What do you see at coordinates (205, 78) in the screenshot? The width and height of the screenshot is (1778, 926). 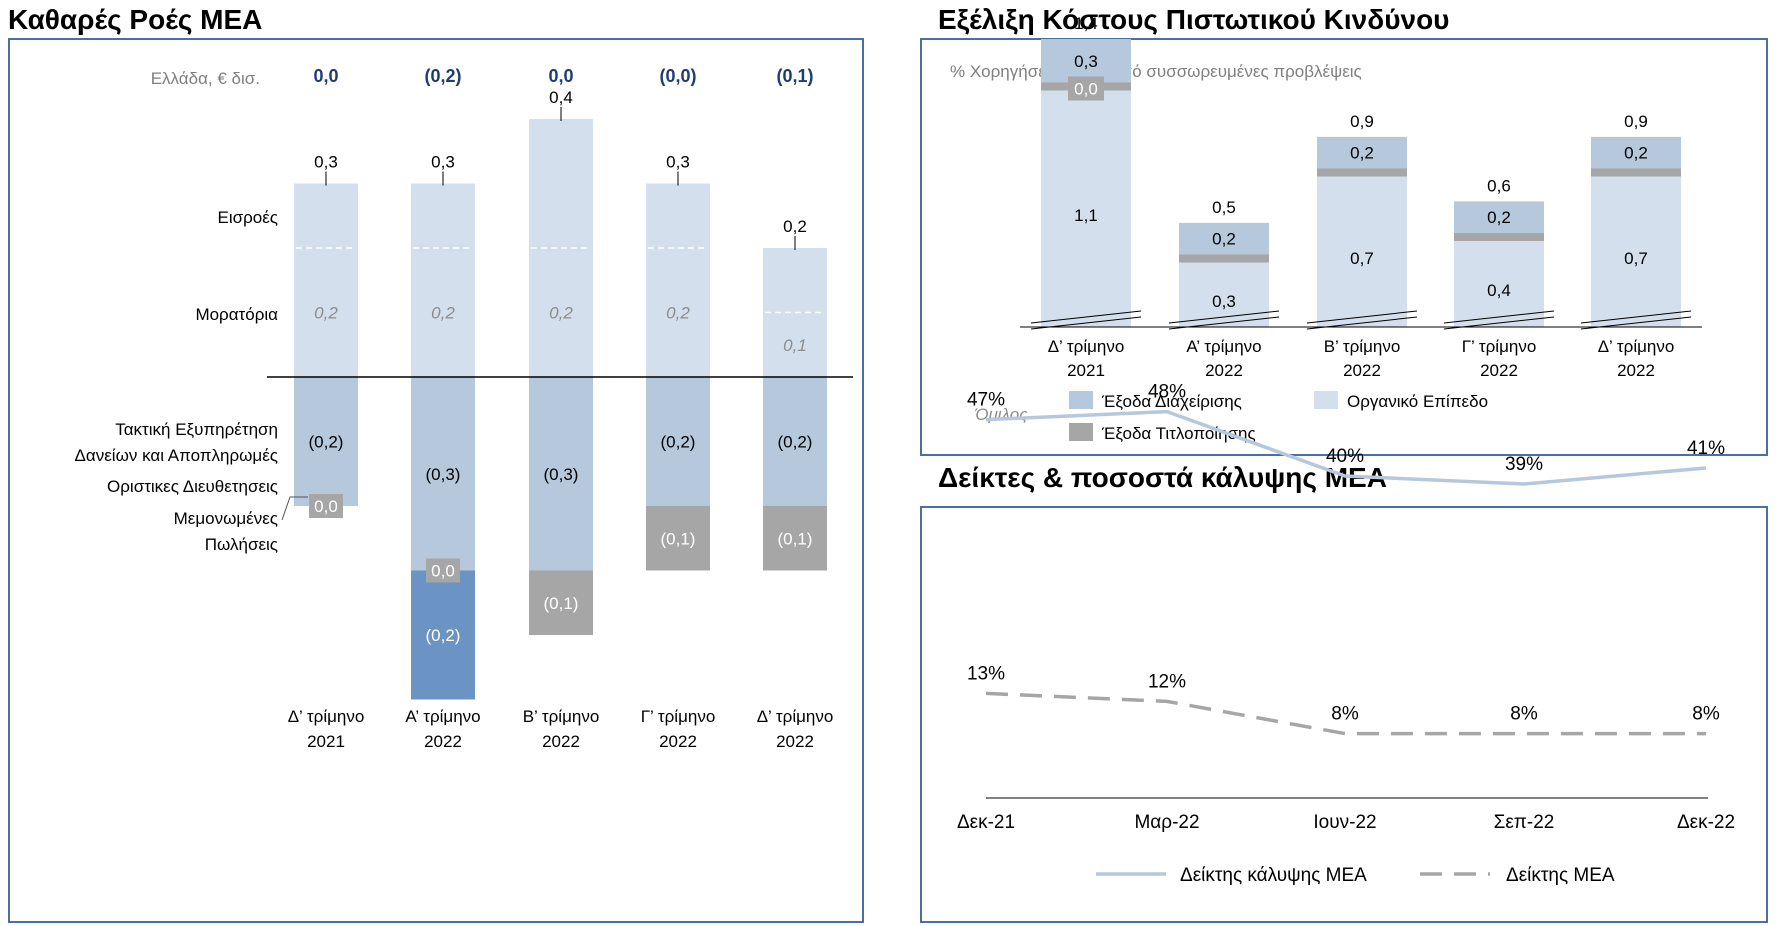 I see `flows-subtitle: Ελλάδα, € δισ.` at bounding box center [205, 78].